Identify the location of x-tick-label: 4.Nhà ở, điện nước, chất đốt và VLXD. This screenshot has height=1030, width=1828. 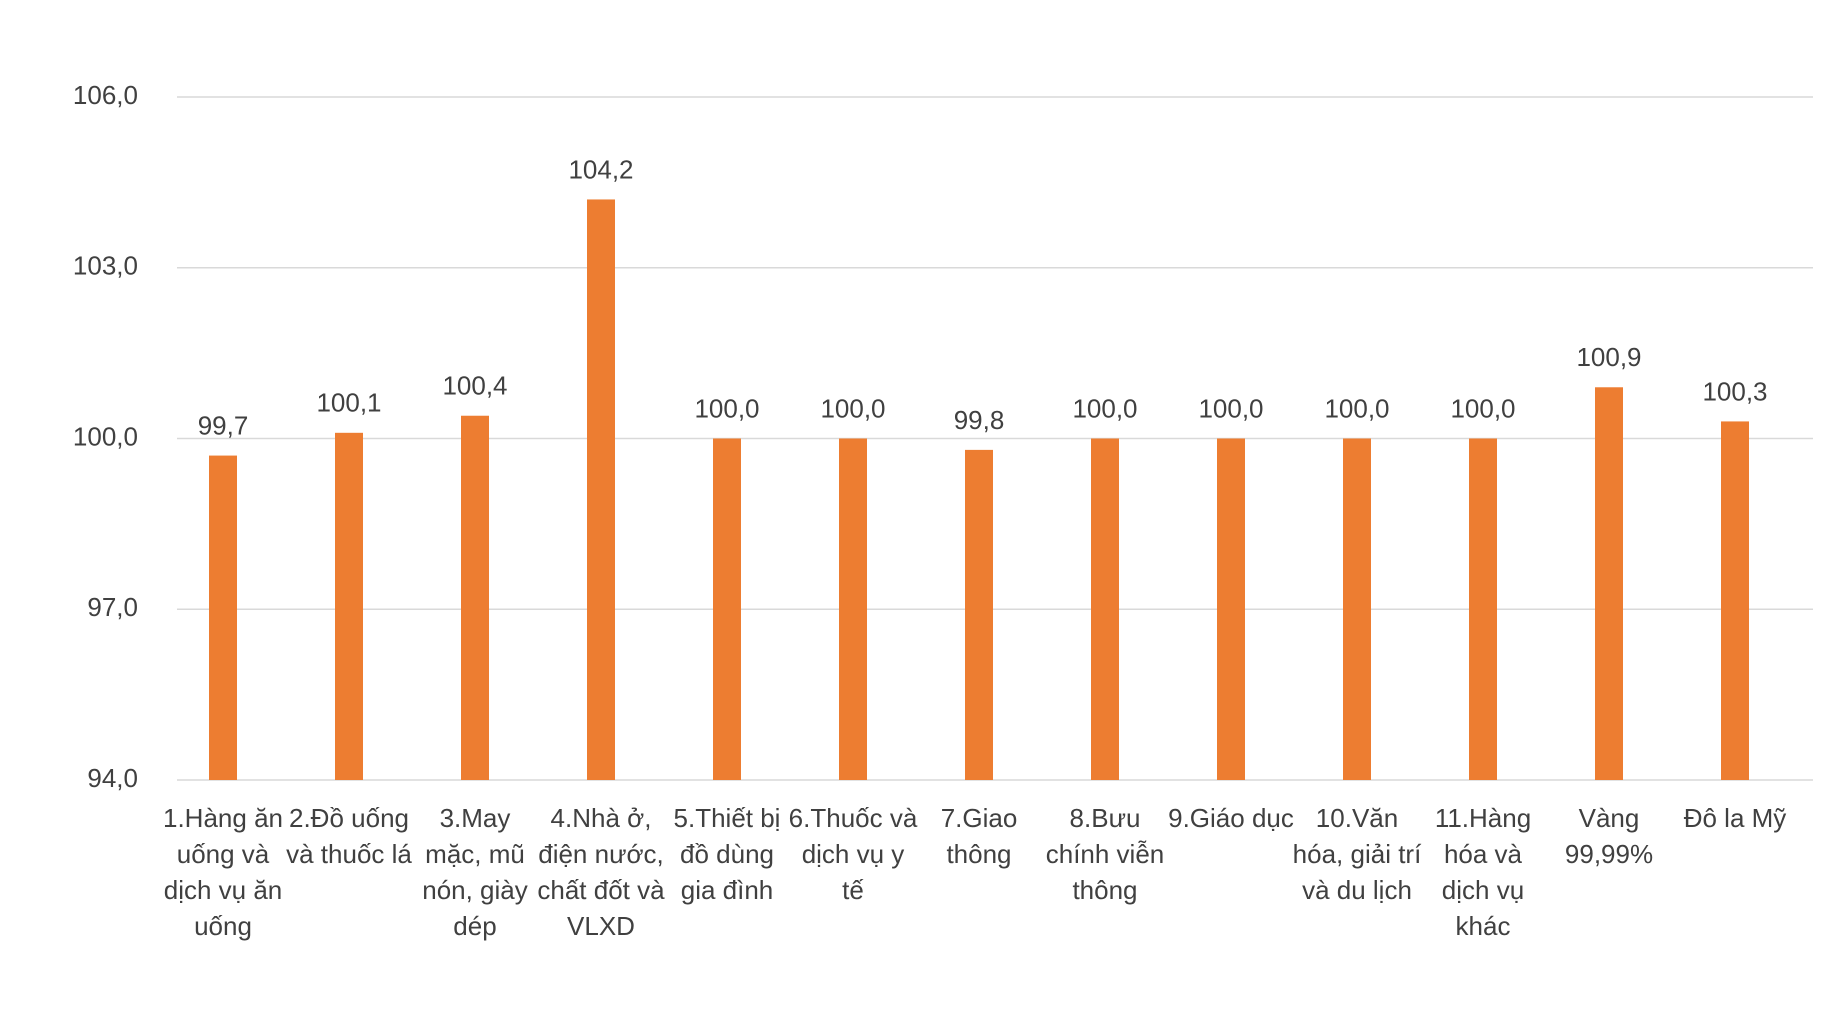
(601, 872).